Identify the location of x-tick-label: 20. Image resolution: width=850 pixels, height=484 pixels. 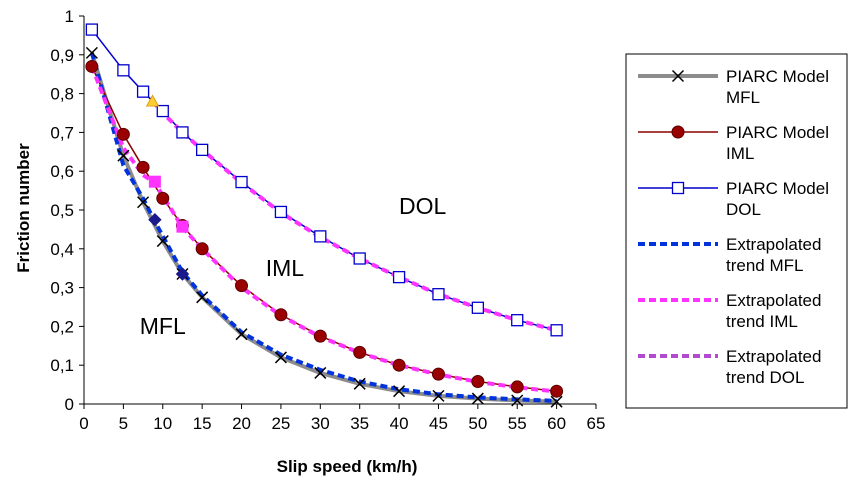
(241, 423).